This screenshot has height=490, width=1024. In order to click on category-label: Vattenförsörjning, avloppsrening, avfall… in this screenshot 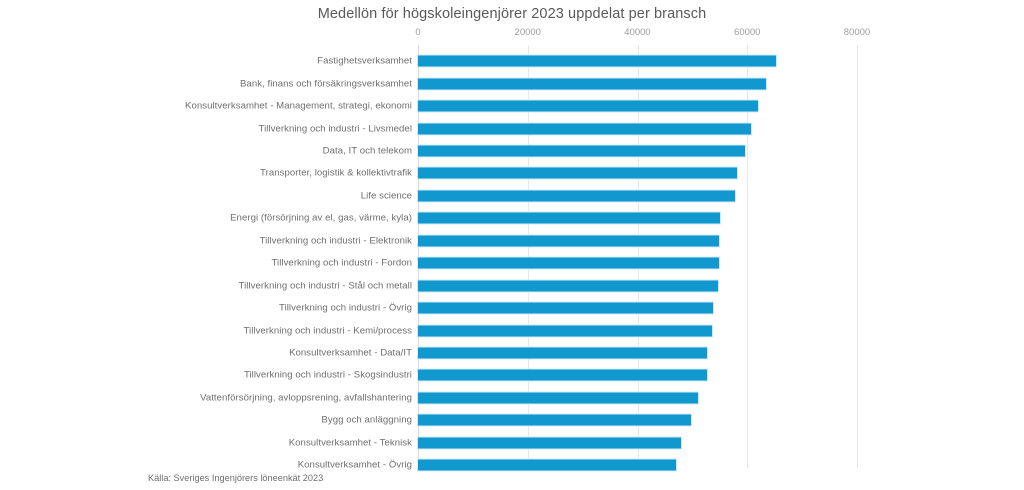, I will do `click(306, 398)`.